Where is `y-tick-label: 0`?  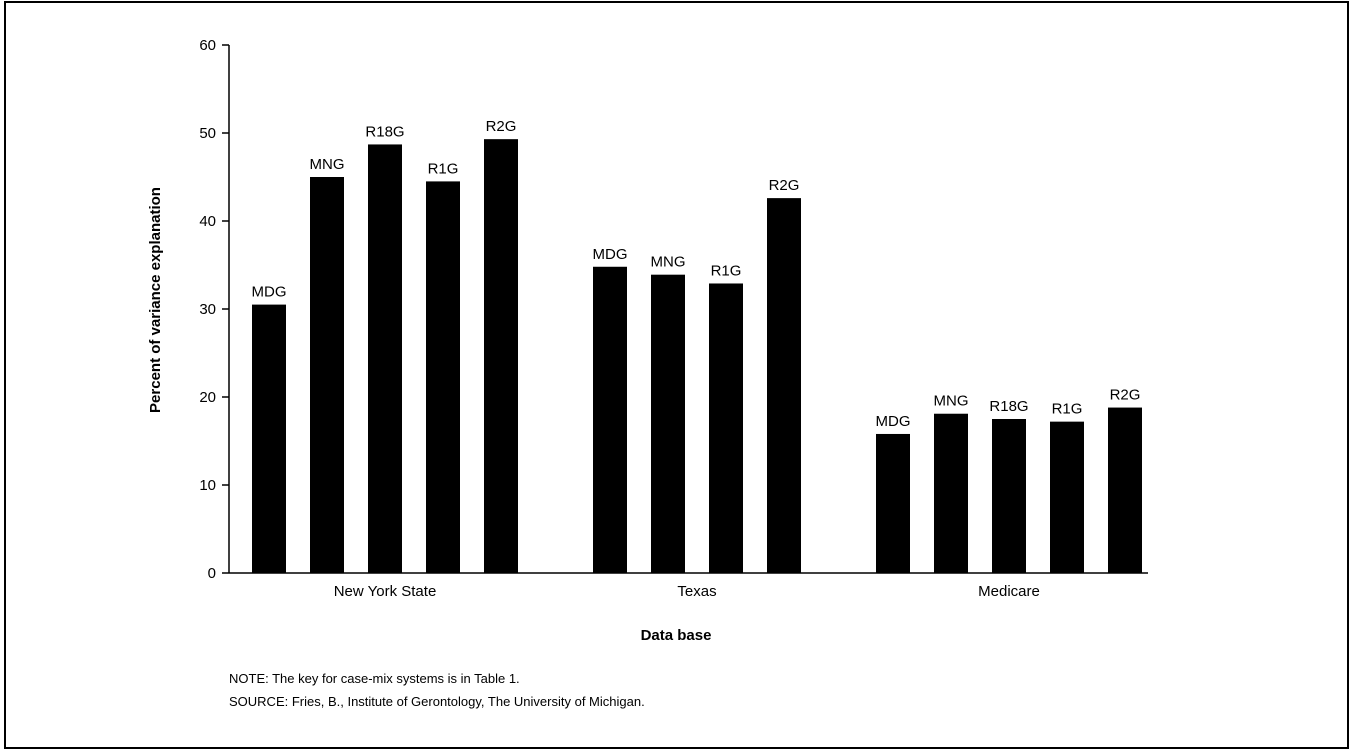
y-tick-label: 0 is located at coordinates (212, 573).